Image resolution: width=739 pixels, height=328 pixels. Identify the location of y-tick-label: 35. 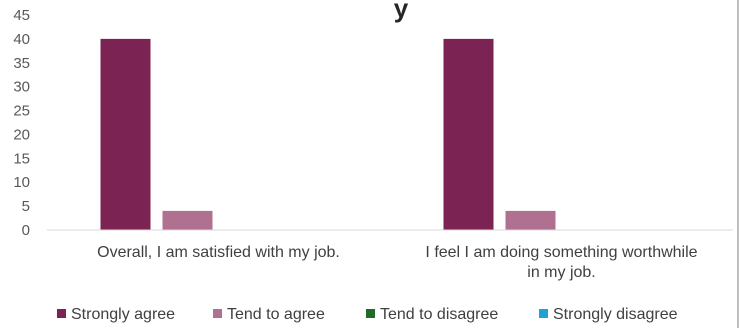
(21, 63).